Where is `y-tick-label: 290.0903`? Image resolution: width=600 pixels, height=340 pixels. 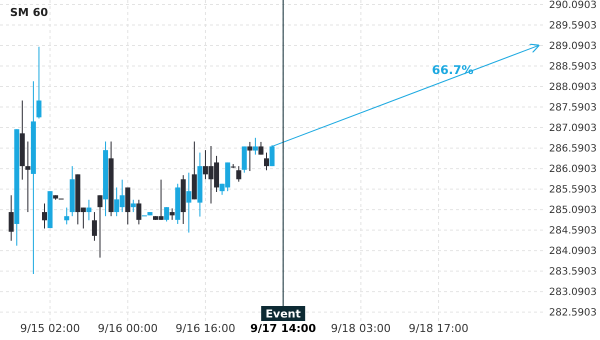
y-tick-label: 290.0903 is located at coordinates (573, 5).